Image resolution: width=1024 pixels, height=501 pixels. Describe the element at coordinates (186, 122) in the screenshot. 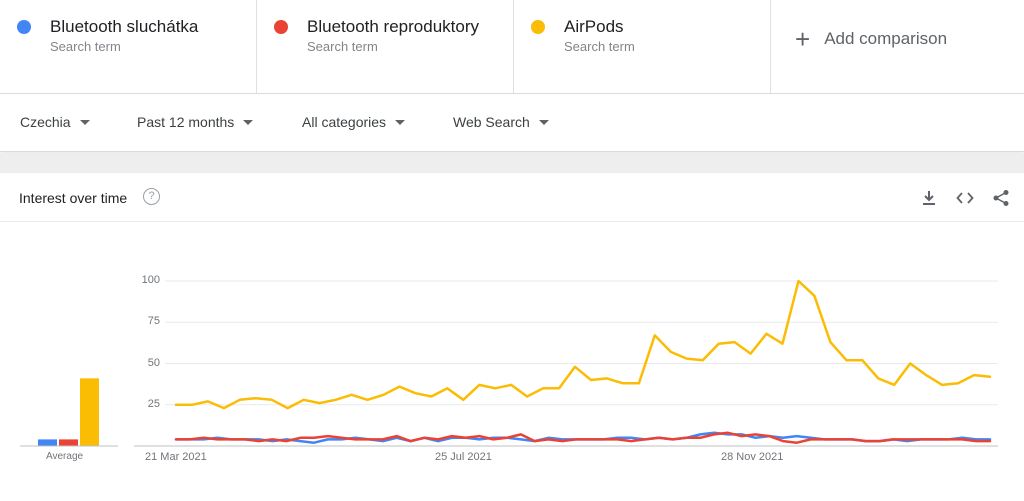

I see `time-range-dropdown-label: Past 12 months` at that location.